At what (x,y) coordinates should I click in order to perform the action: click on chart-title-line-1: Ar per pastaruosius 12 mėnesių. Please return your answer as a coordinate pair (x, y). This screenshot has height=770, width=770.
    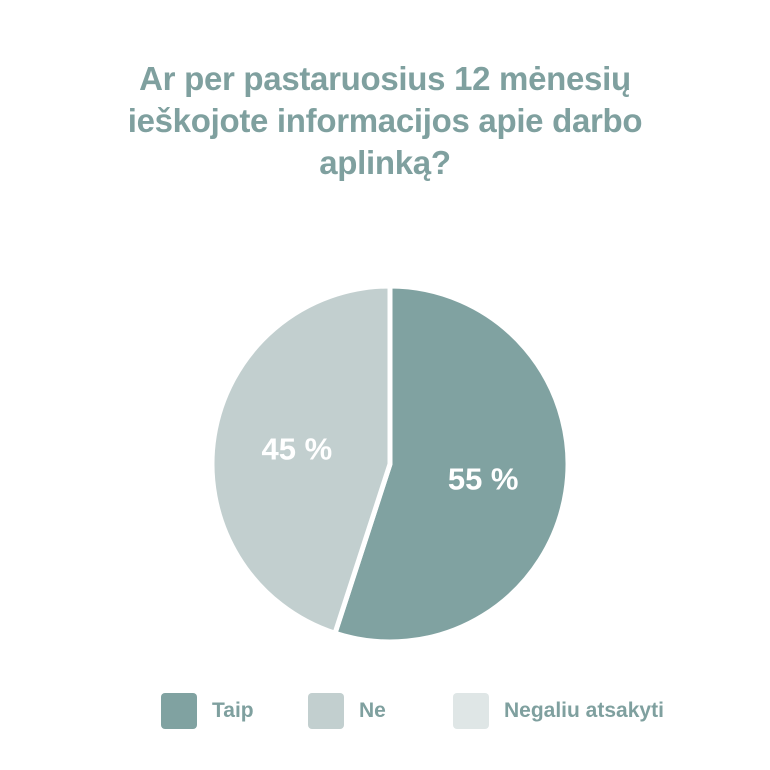
    Looking at the image, I should click on (385, 78).